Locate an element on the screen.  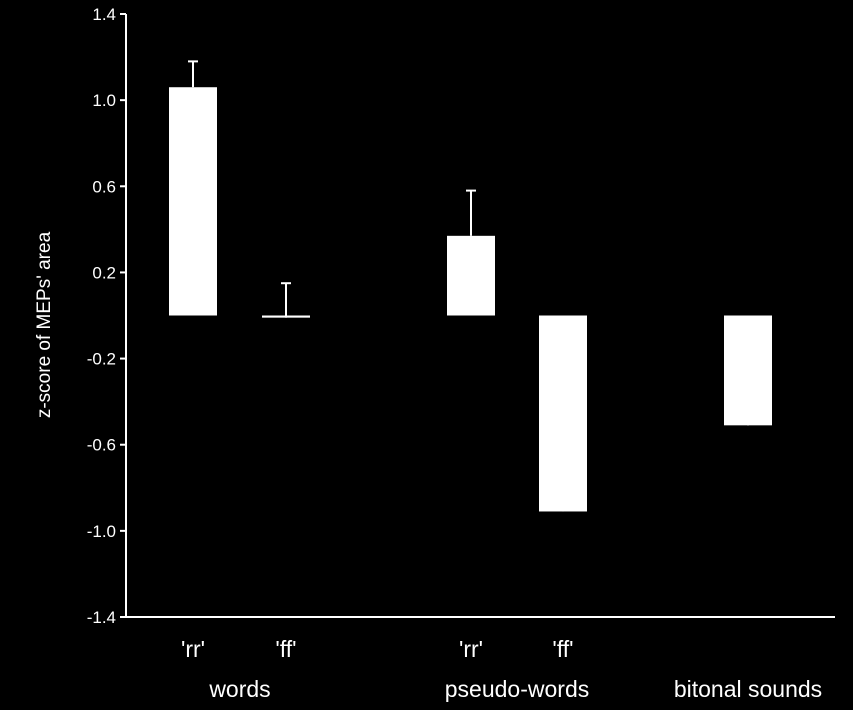
y-tick-label-0: 1.4 is located at coordinates (104, 14).